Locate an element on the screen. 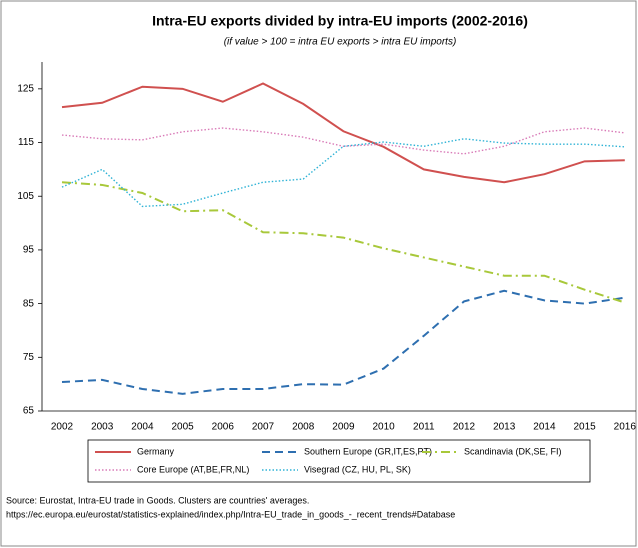 Image resolution: width=638 pixels, height=548 pixels. x-tick-label: 2009 is located at coordinates (343, 427).